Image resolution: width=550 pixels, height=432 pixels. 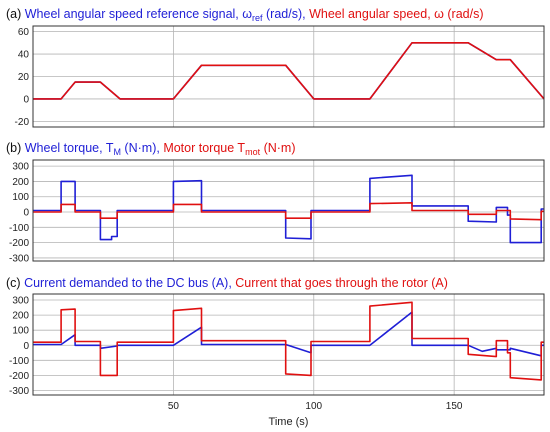 I want to click on x-tick-label: 100, so click(x=313, y=406).